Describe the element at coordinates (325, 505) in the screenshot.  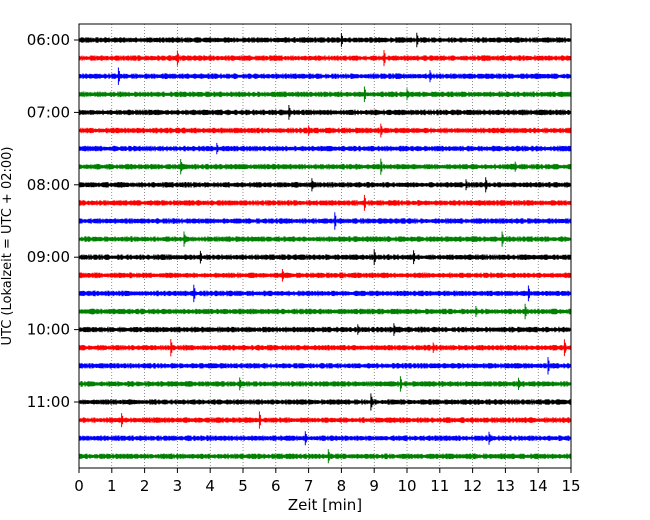
I see `x-axis-label: Zeit [min]` at that location.